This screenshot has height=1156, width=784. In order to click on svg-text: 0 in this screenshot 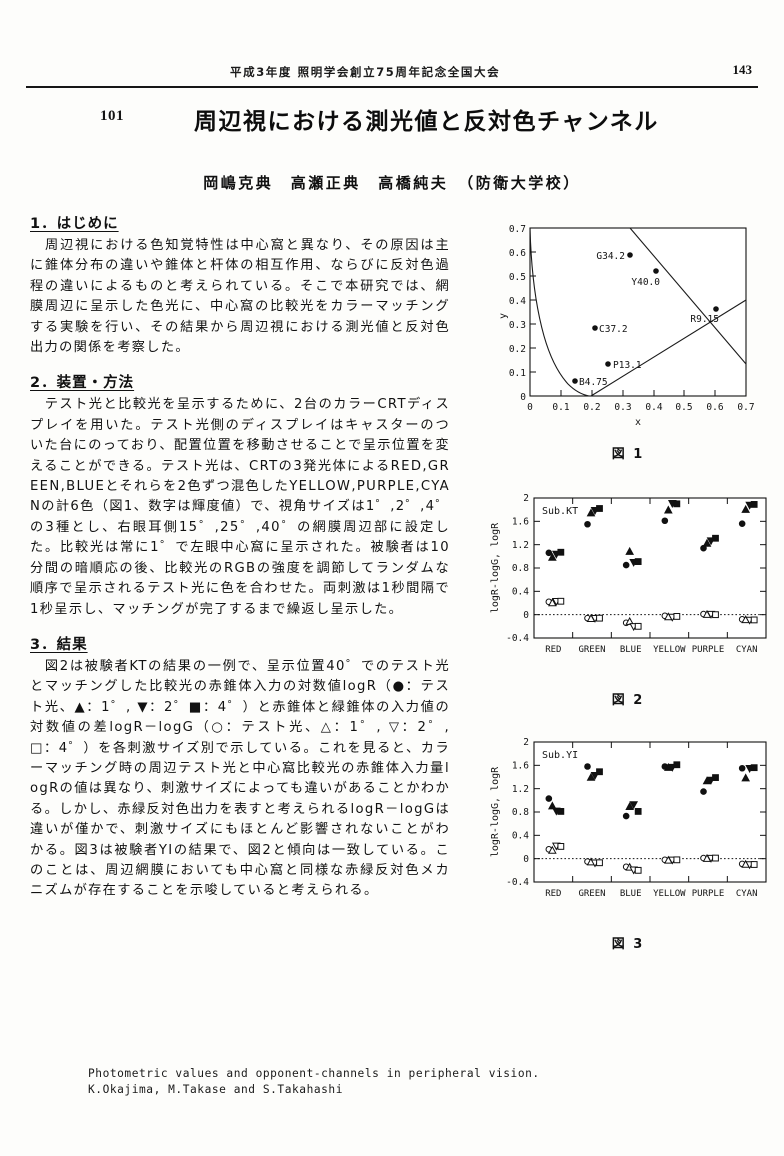, I will do `click(523, 397)`.